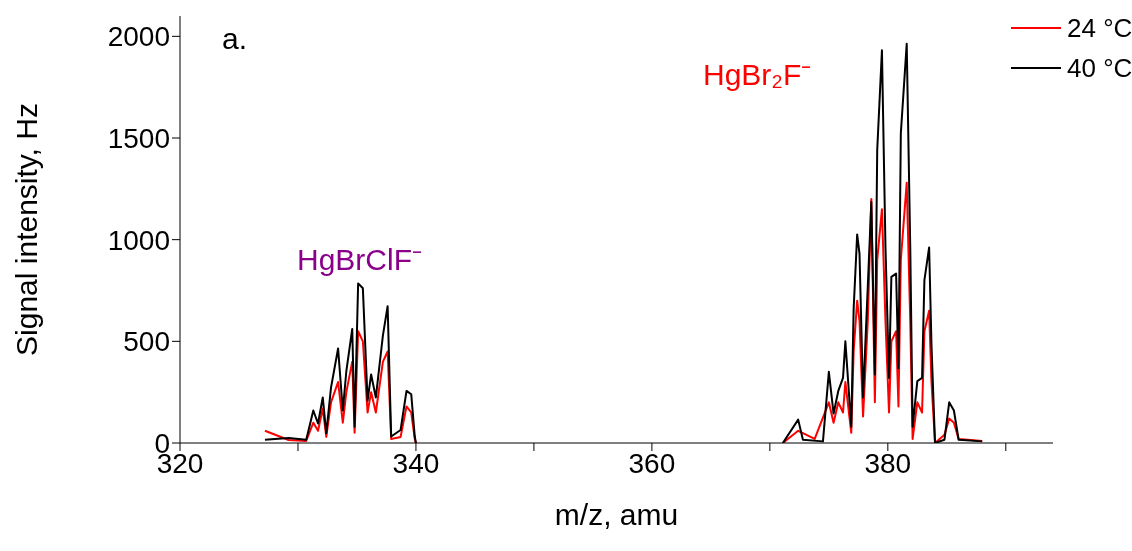 The width and height of the screenshot is (1132, 551). Describe the element at coordinates (26, 229) in the screenshot. I see `y-axis-title: Signal intensity, Hz` at that location.